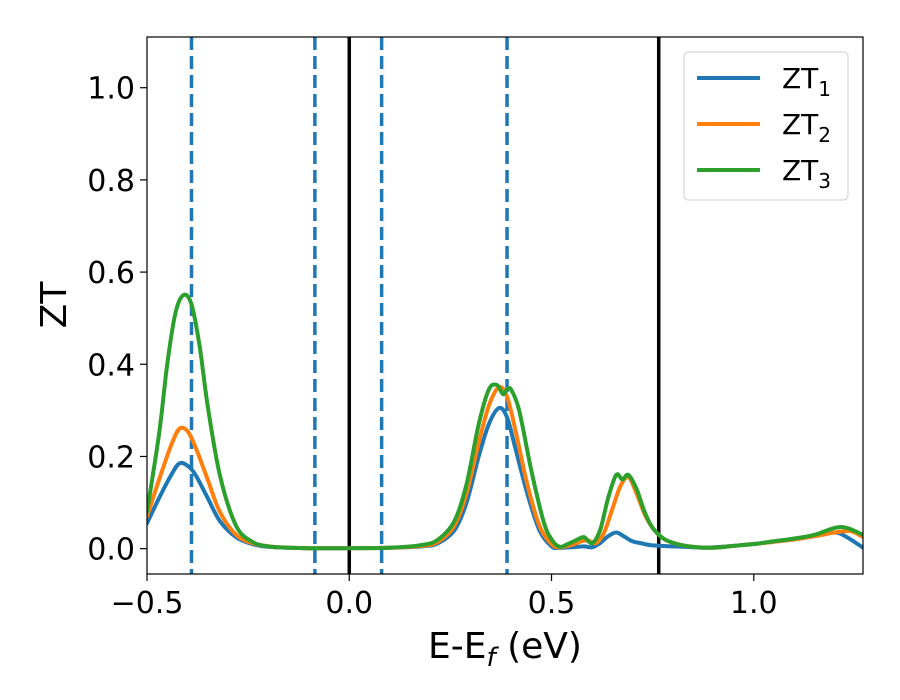 The image size is (900, 700). Describe the element at coordinates (505, 649) in the screenshot. I see `x-axis-title: E-Ef (eV)` at that location.